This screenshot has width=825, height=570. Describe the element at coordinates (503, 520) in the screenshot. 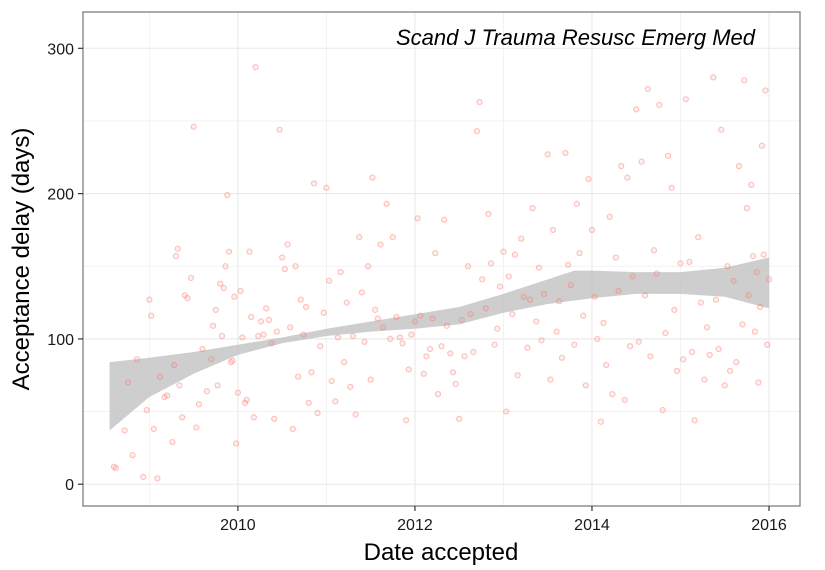

I see `x-axis-ticks: 2010 2012 2014 2016` at that location.